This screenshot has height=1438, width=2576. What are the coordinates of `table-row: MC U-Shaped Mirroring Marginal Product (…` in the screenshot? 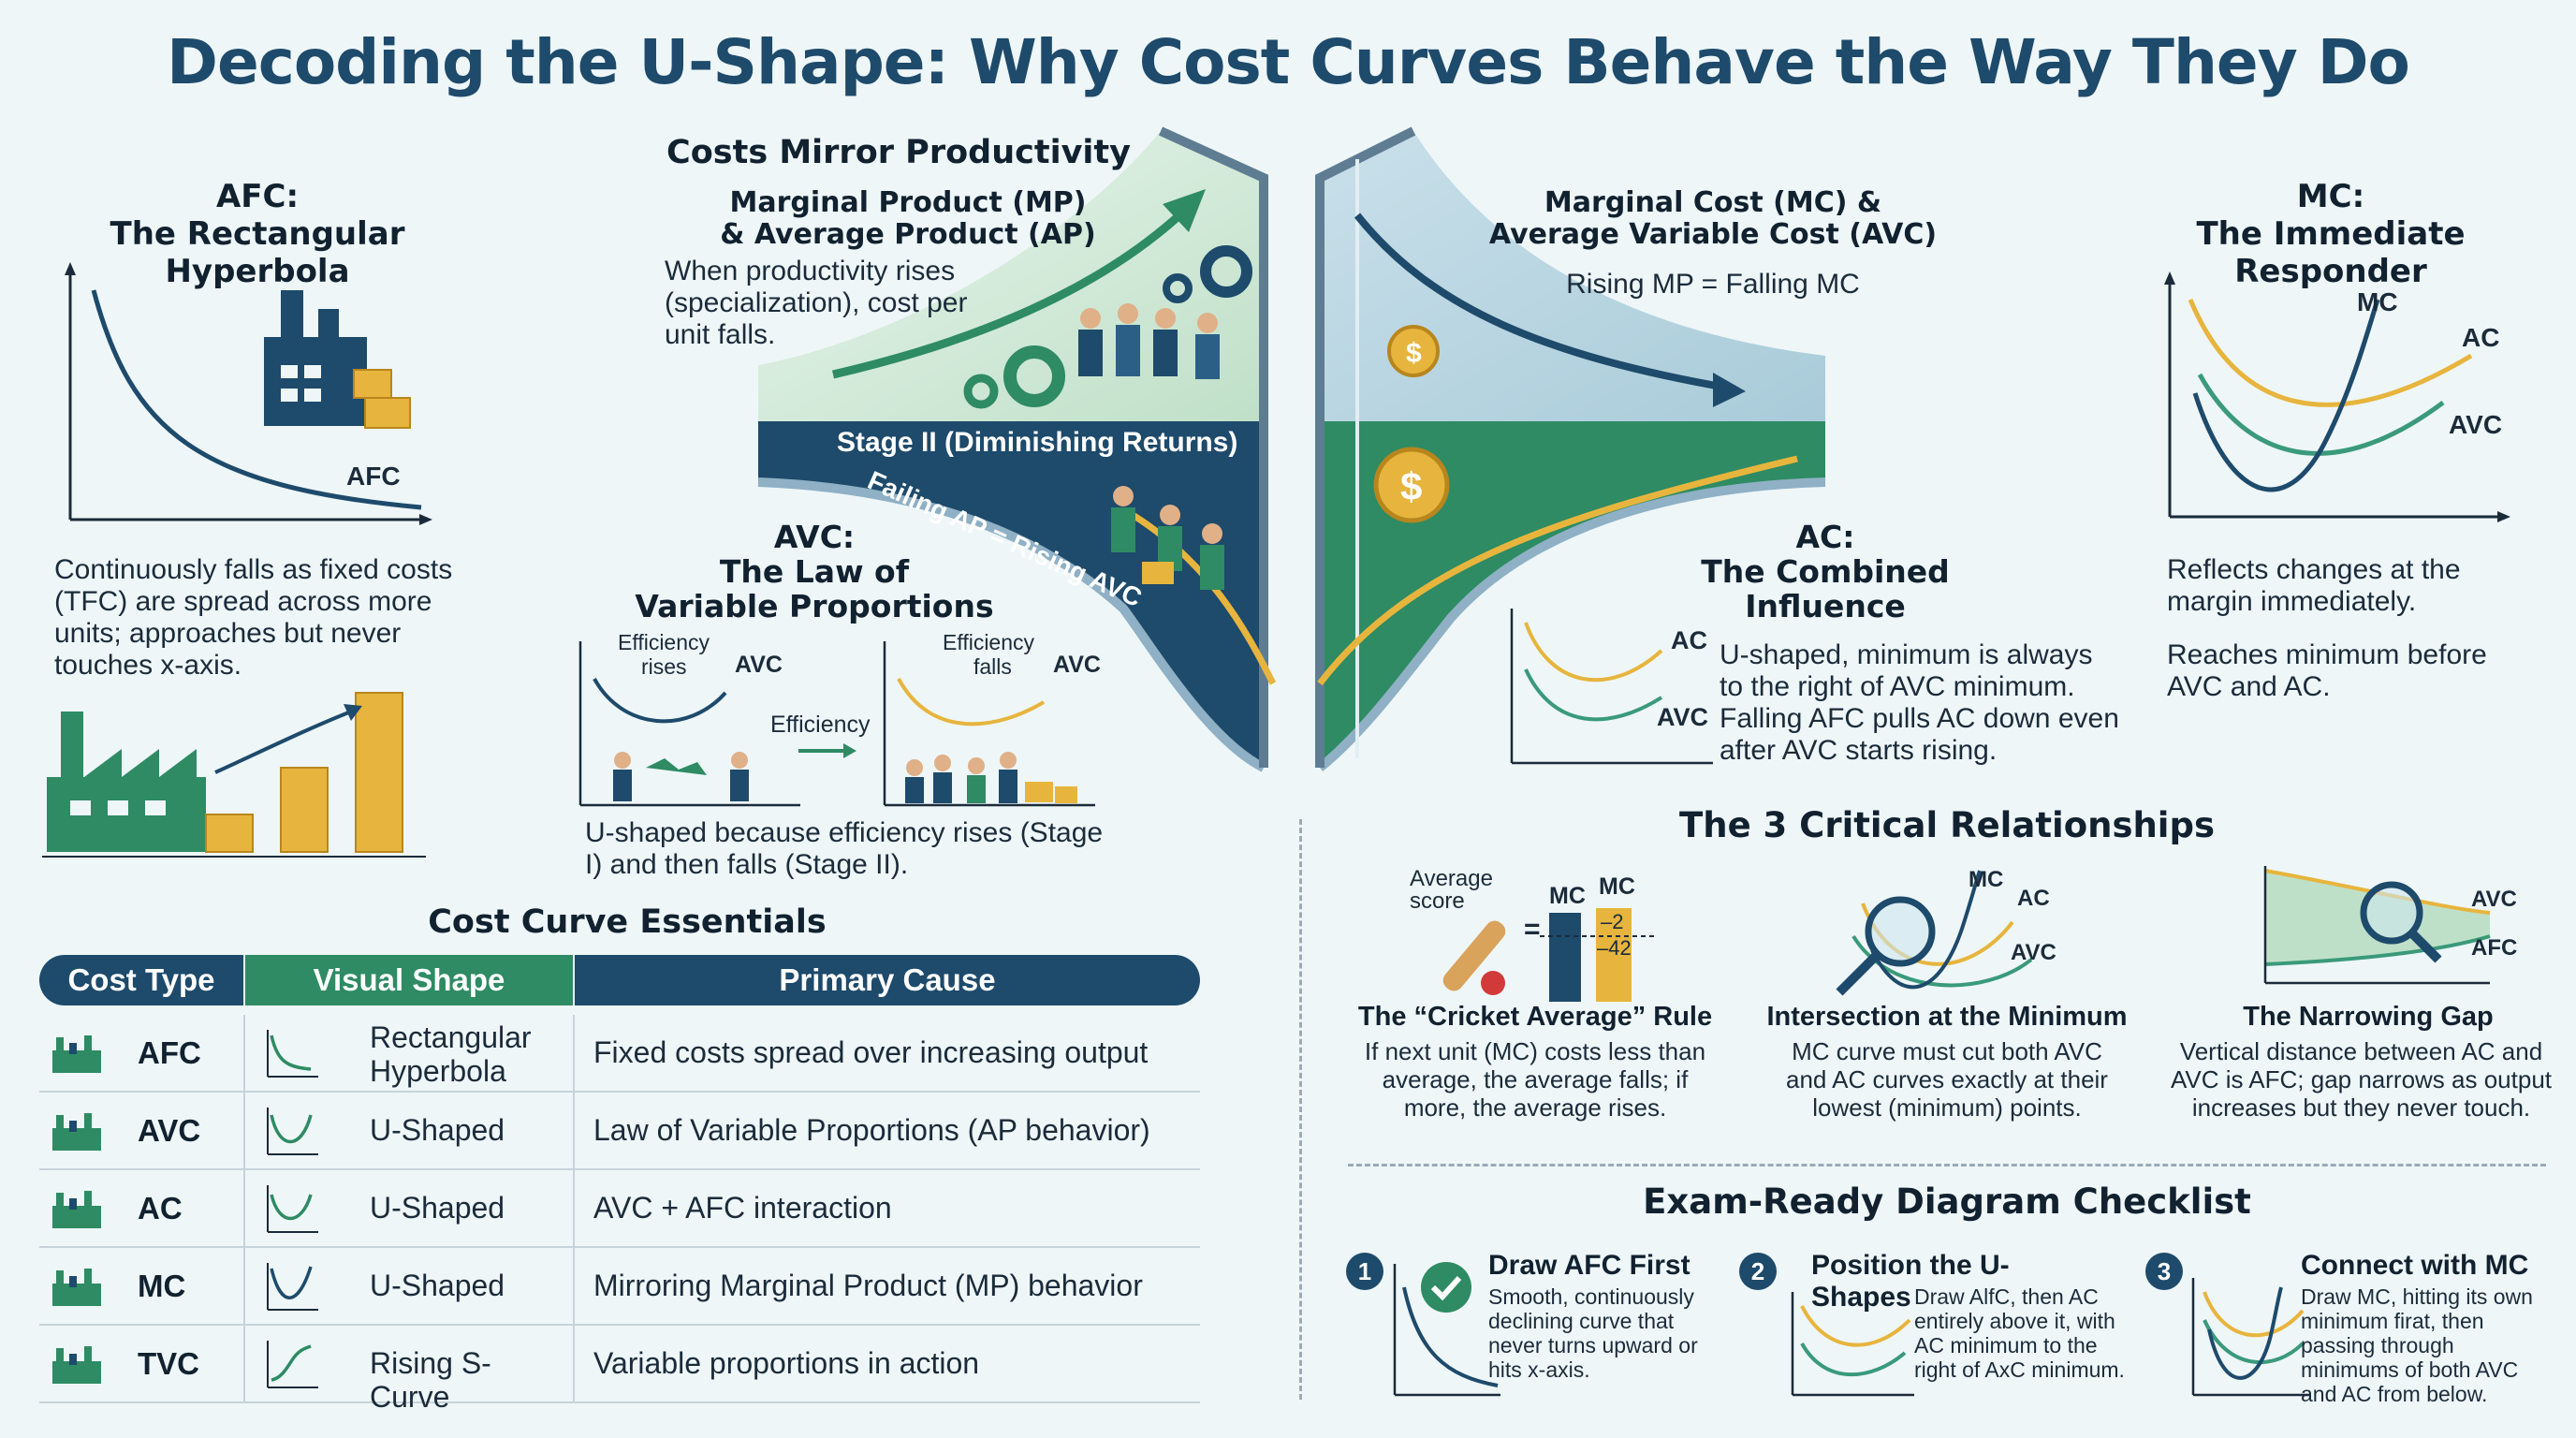 It's located at (619, 1287).